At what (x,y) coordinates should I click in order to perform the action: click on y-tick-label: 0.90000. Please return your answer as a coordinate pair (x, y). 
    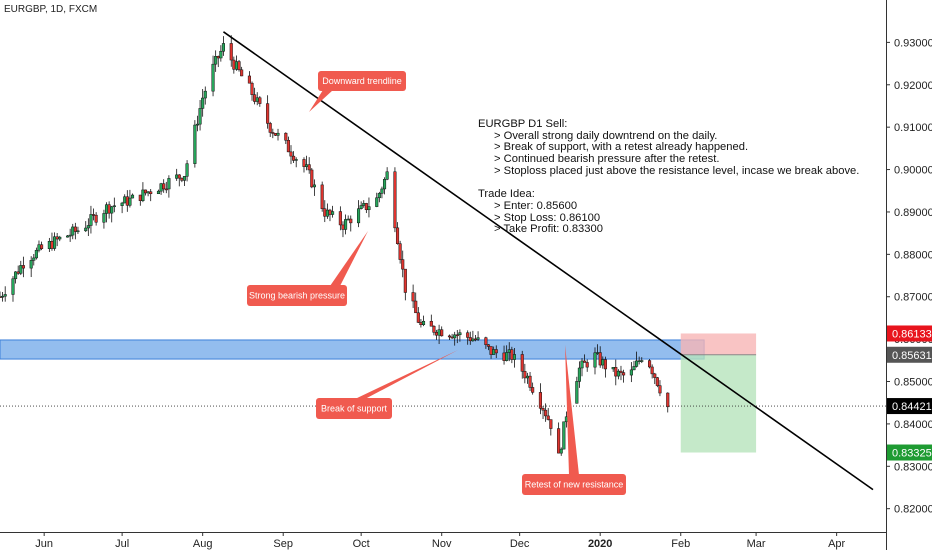
    Looking at the image, I should click on (913, 171).